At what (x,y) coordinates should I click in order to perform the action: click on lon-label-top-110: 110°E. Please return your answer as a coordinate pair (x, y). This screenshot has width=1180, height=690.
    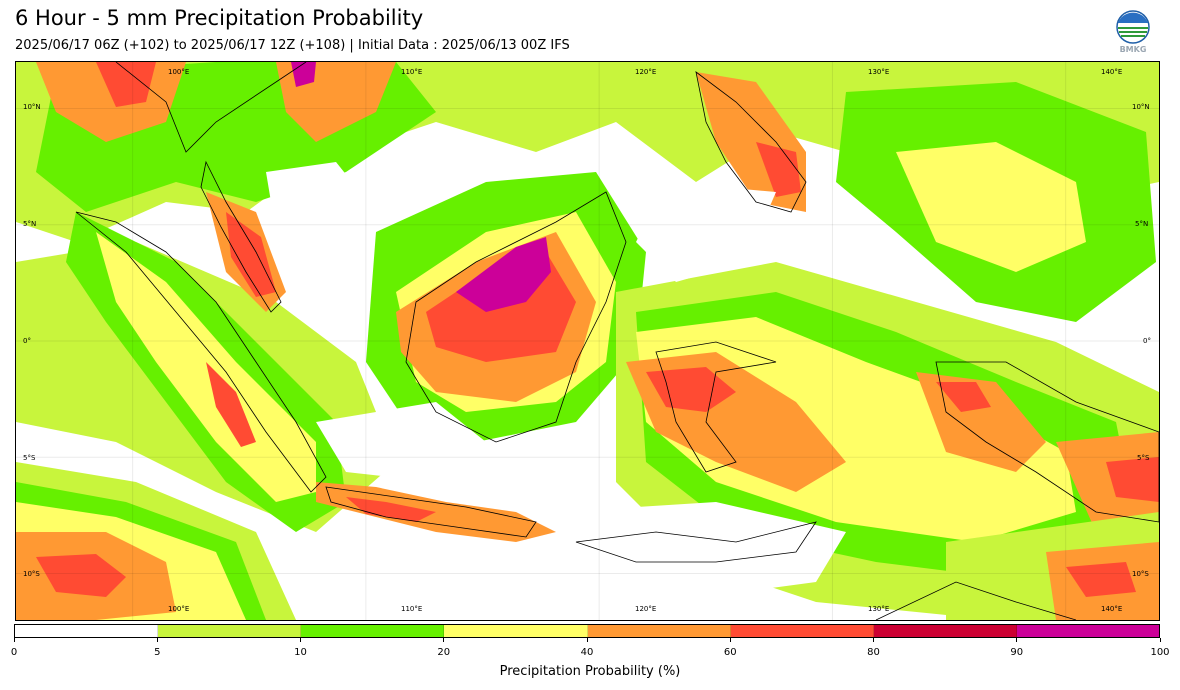
    Looking at the image, I should click on (412, 72).